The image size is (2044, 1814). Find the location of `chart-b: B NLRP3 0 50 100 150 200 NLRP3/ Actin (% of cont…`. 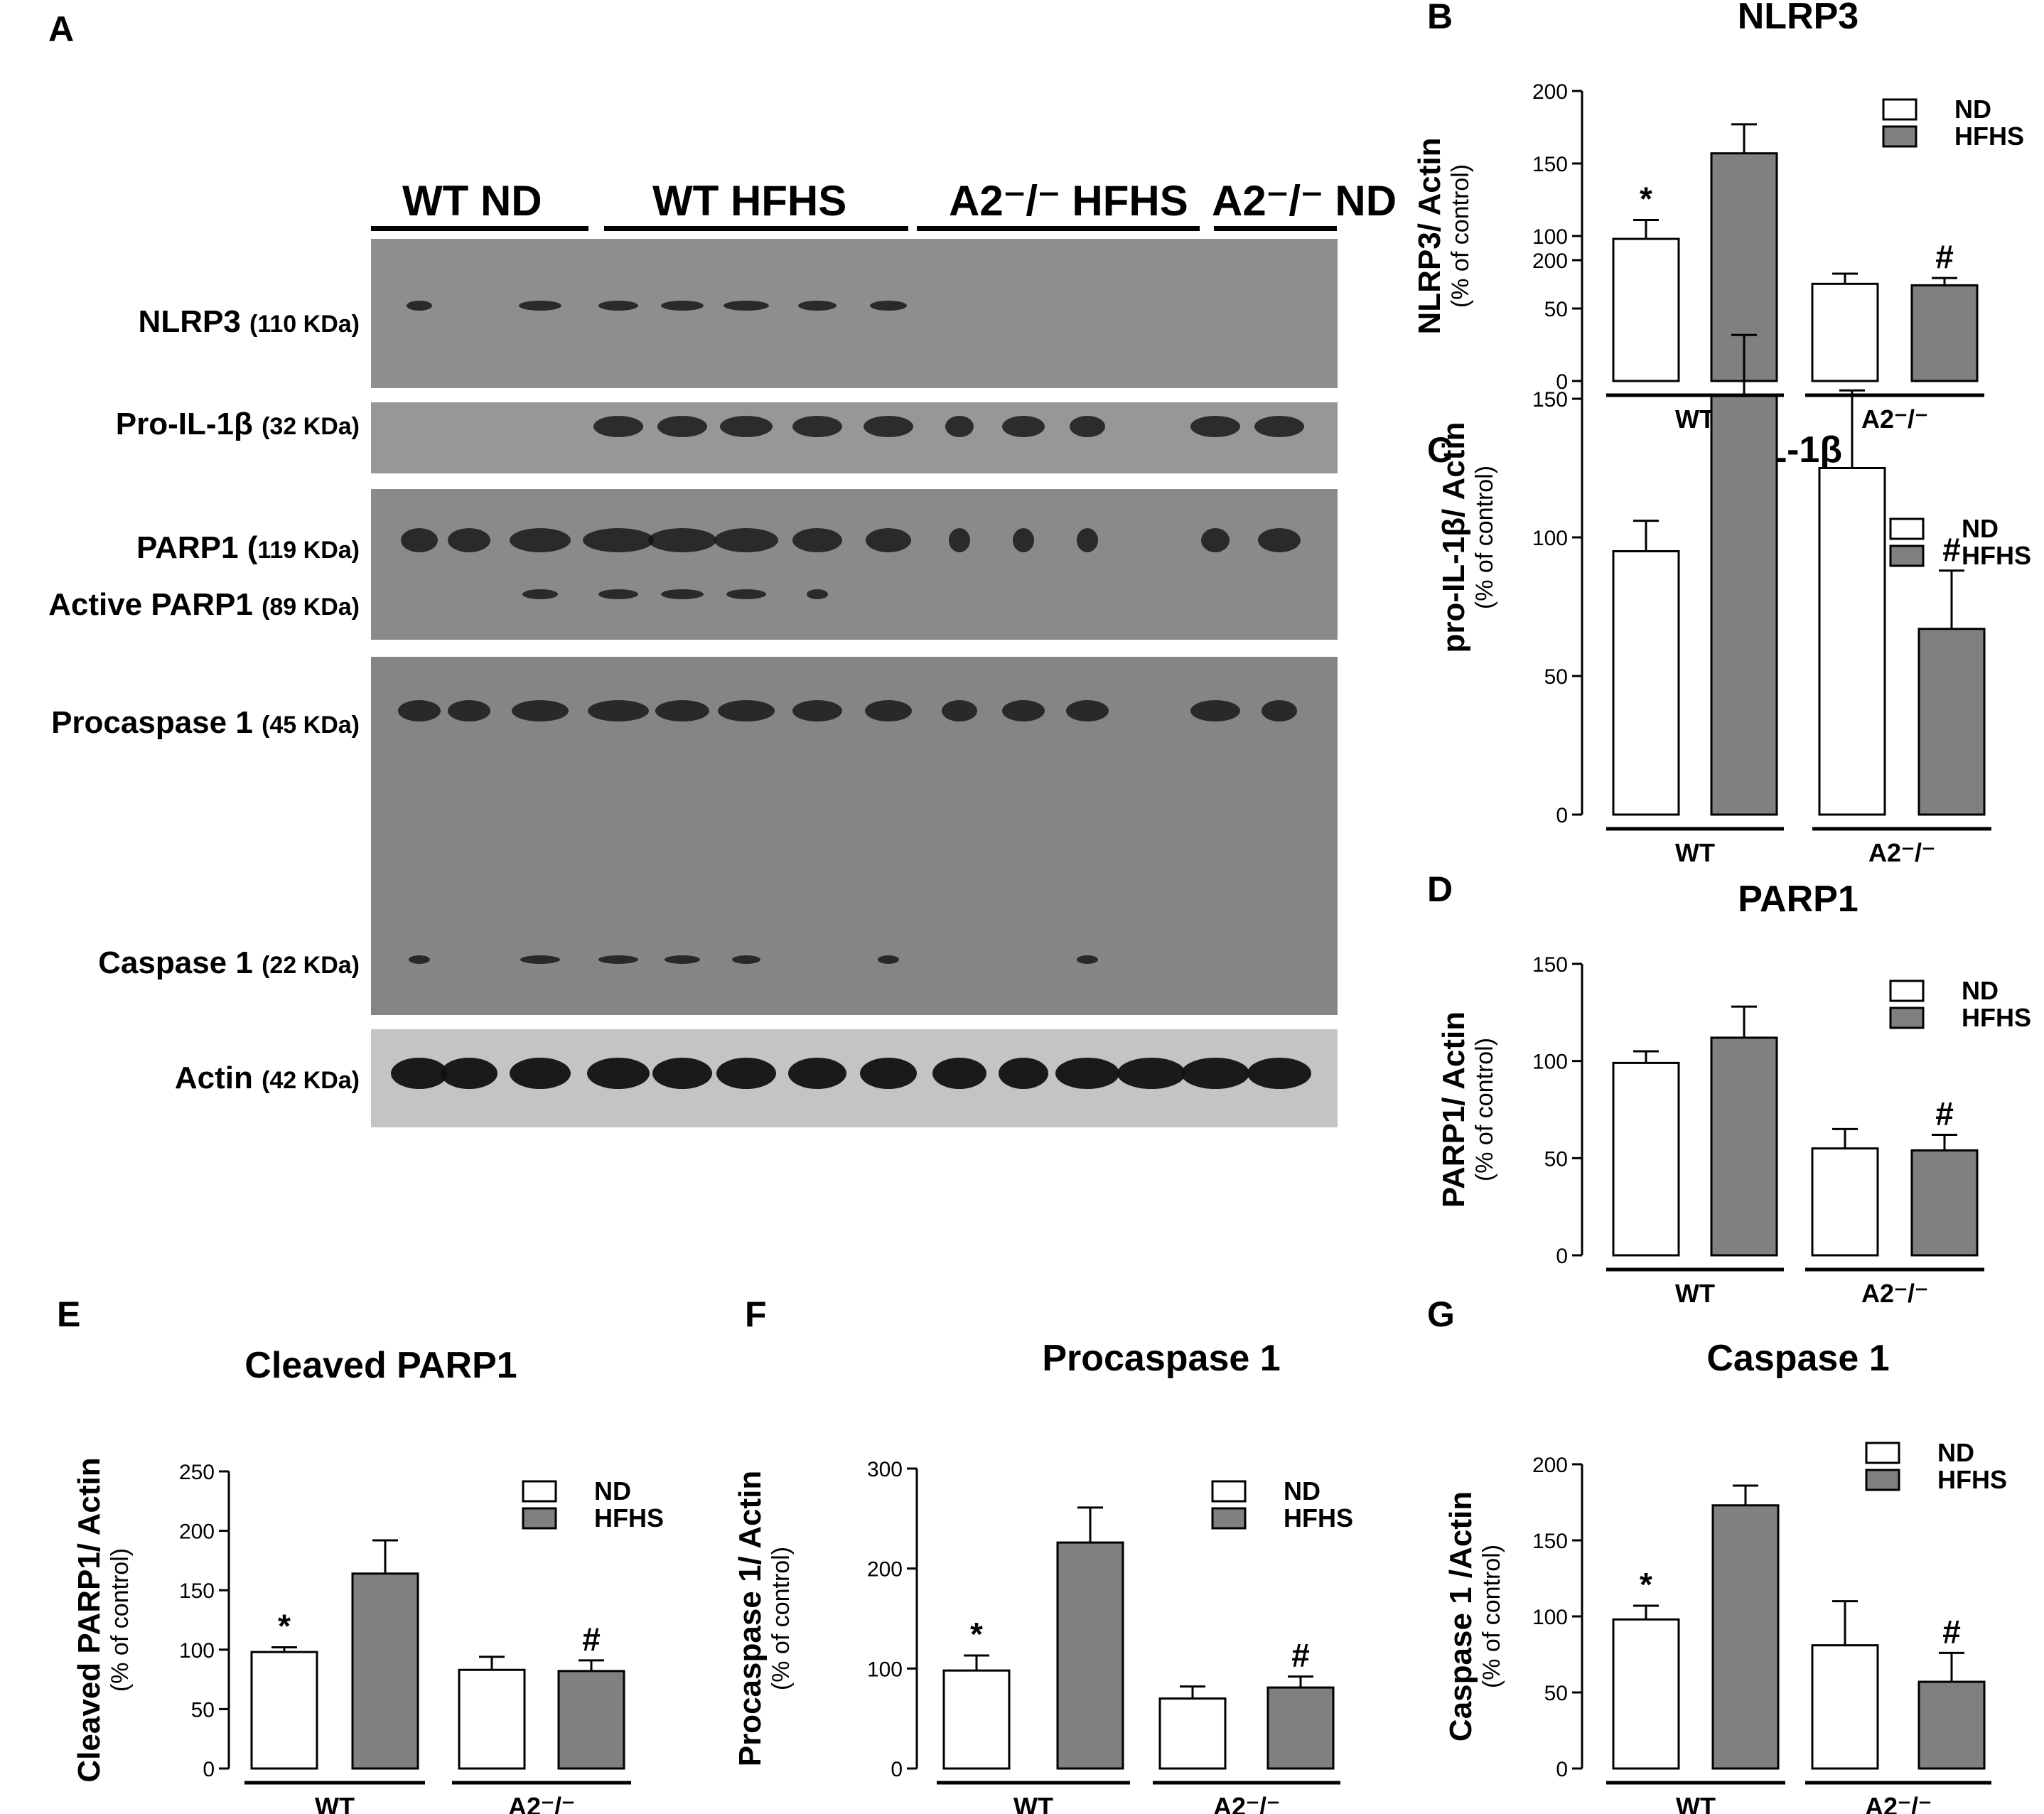

chart-b: B NLRP3 0 50 100 150 200 NLRP3/ Actin (% of cont… is located at coordinates (1718, 217).